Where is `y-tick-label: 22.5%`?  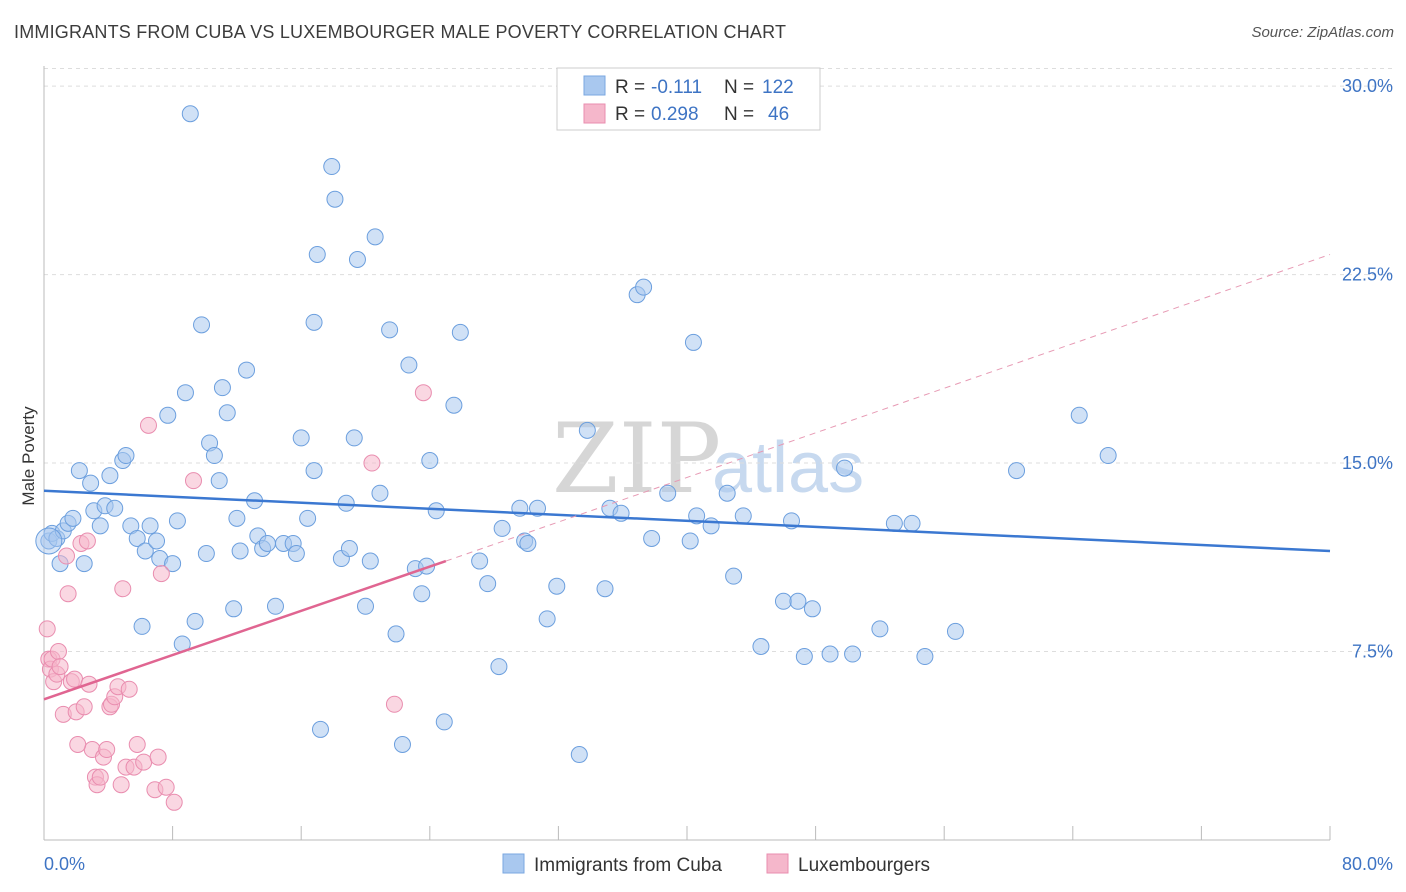 y-tick-label: 22.5% is located at coordinates (1367, 275).